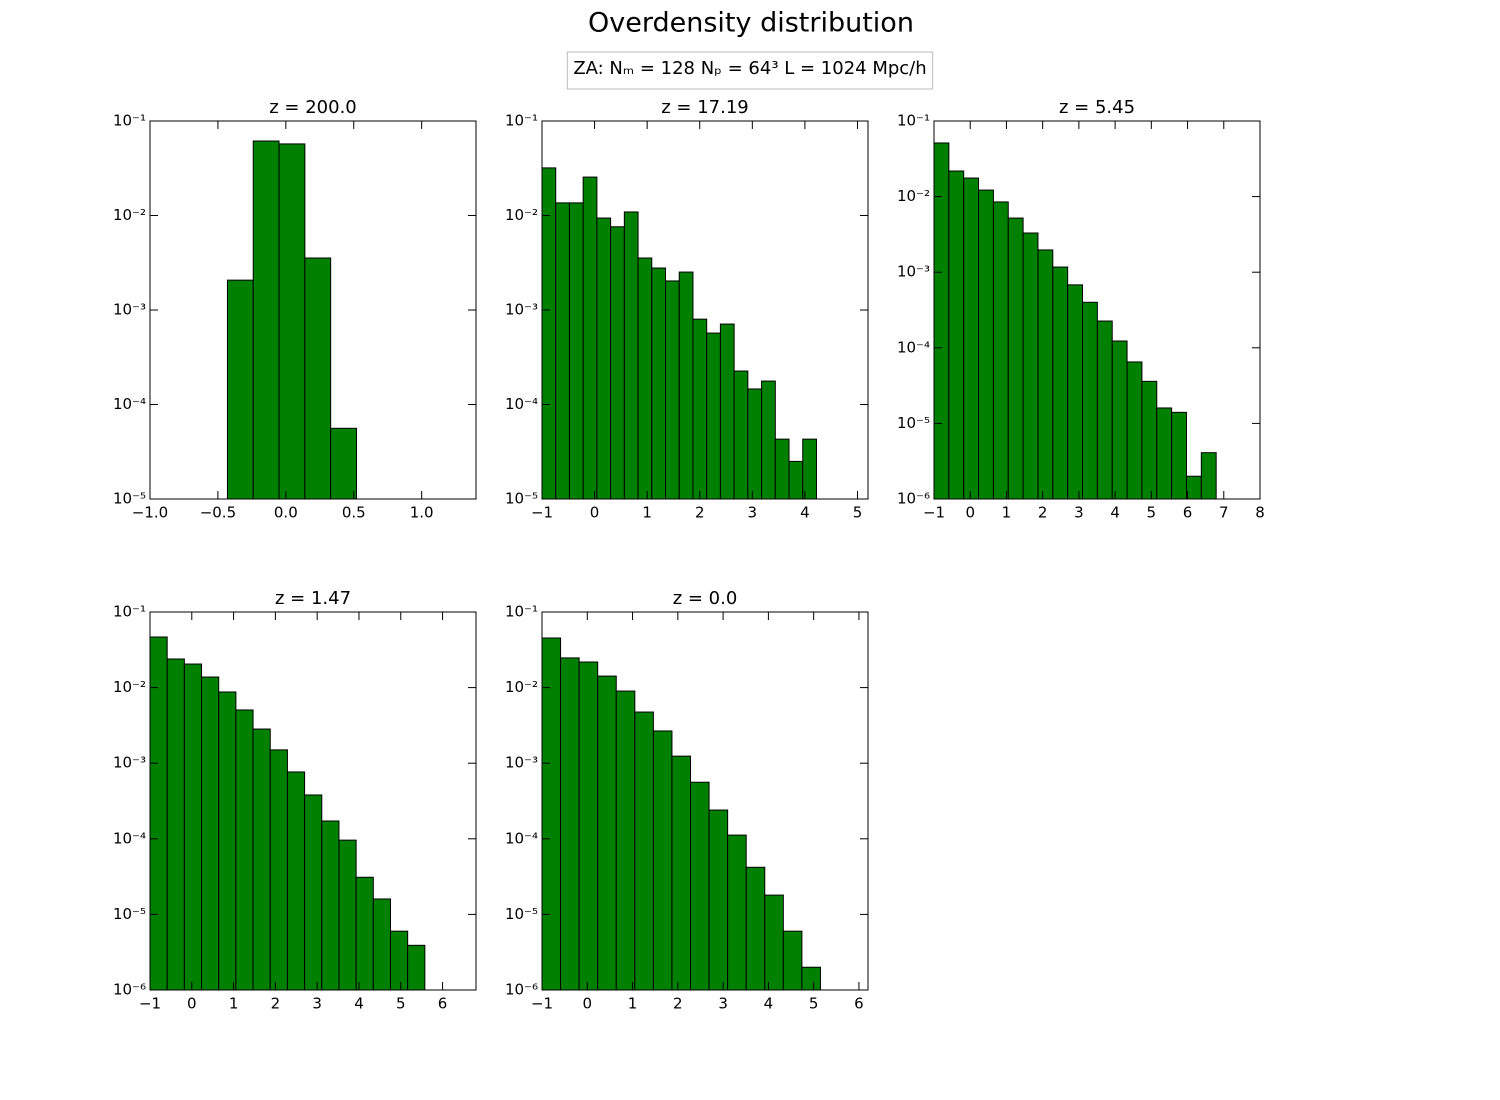 This screenshot has height=1100, width=1500. What do you see at coordinates (751, 23) in the screenshot?
I see `figure-title: Overdensity distribution` at bounding box center [751, 23].